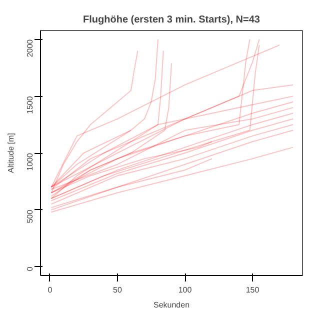 The width and height of the screenshot is (320, 320). Describe the element at coordinates (171, 305) in the screenshot. I see `x-axis-title: Sekunden` at that location.